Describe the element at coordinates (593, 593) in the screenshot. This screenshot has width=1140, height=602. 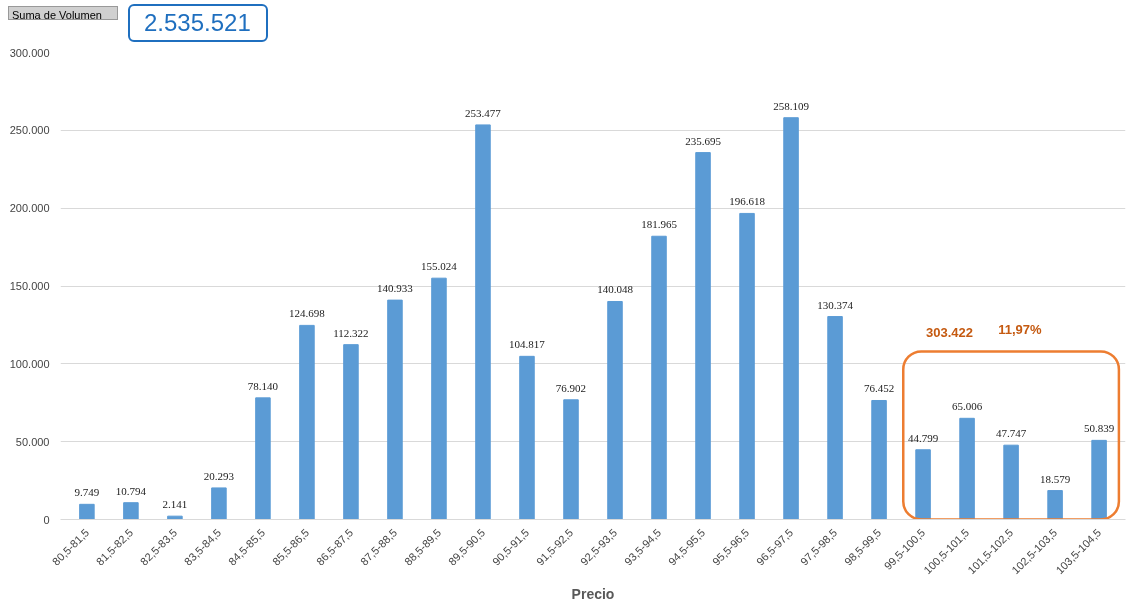
I see `x-axis-title: Precio` at that location.